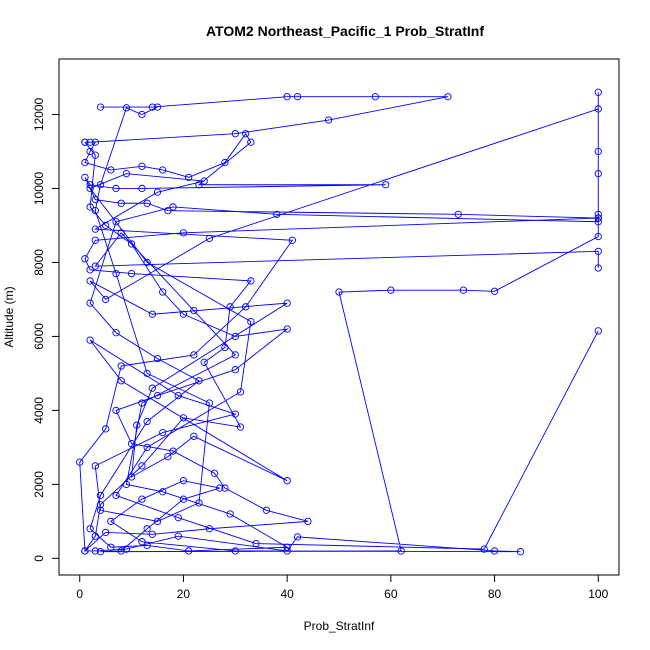 Image resolution: width=650 pixels, height=650 pixels. What do you see at coordinates (39, 410) in the screenshot?
I see `y-tick-label: 4000` at bounding box center [39, 410].